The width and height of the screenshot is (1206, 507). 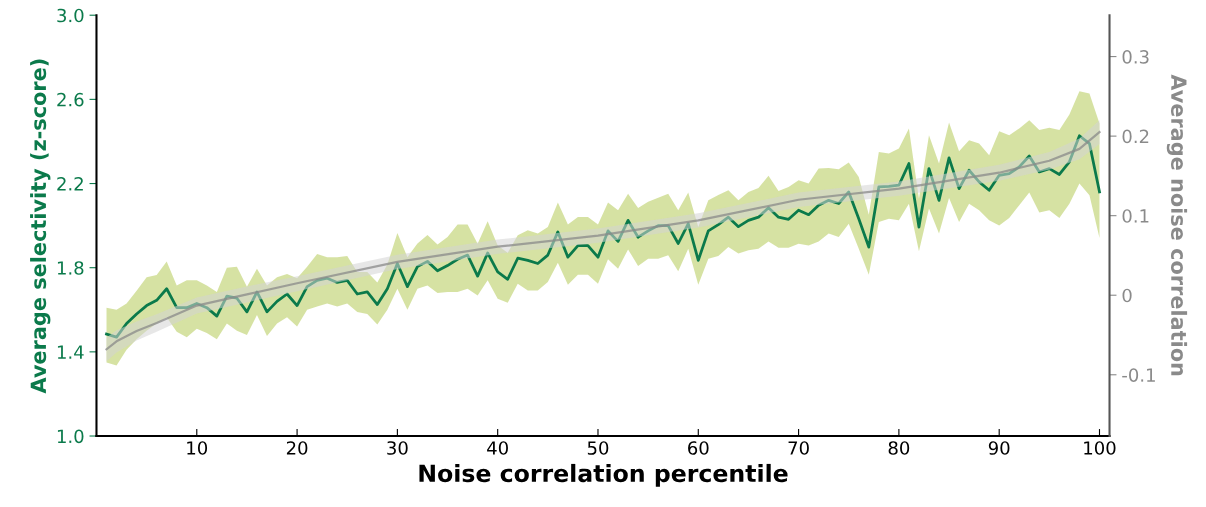 What do you see at coordinates (70, 15) in the screenshot?
I see `y-tick-label: 3.0` at bounding box center [70, 15].